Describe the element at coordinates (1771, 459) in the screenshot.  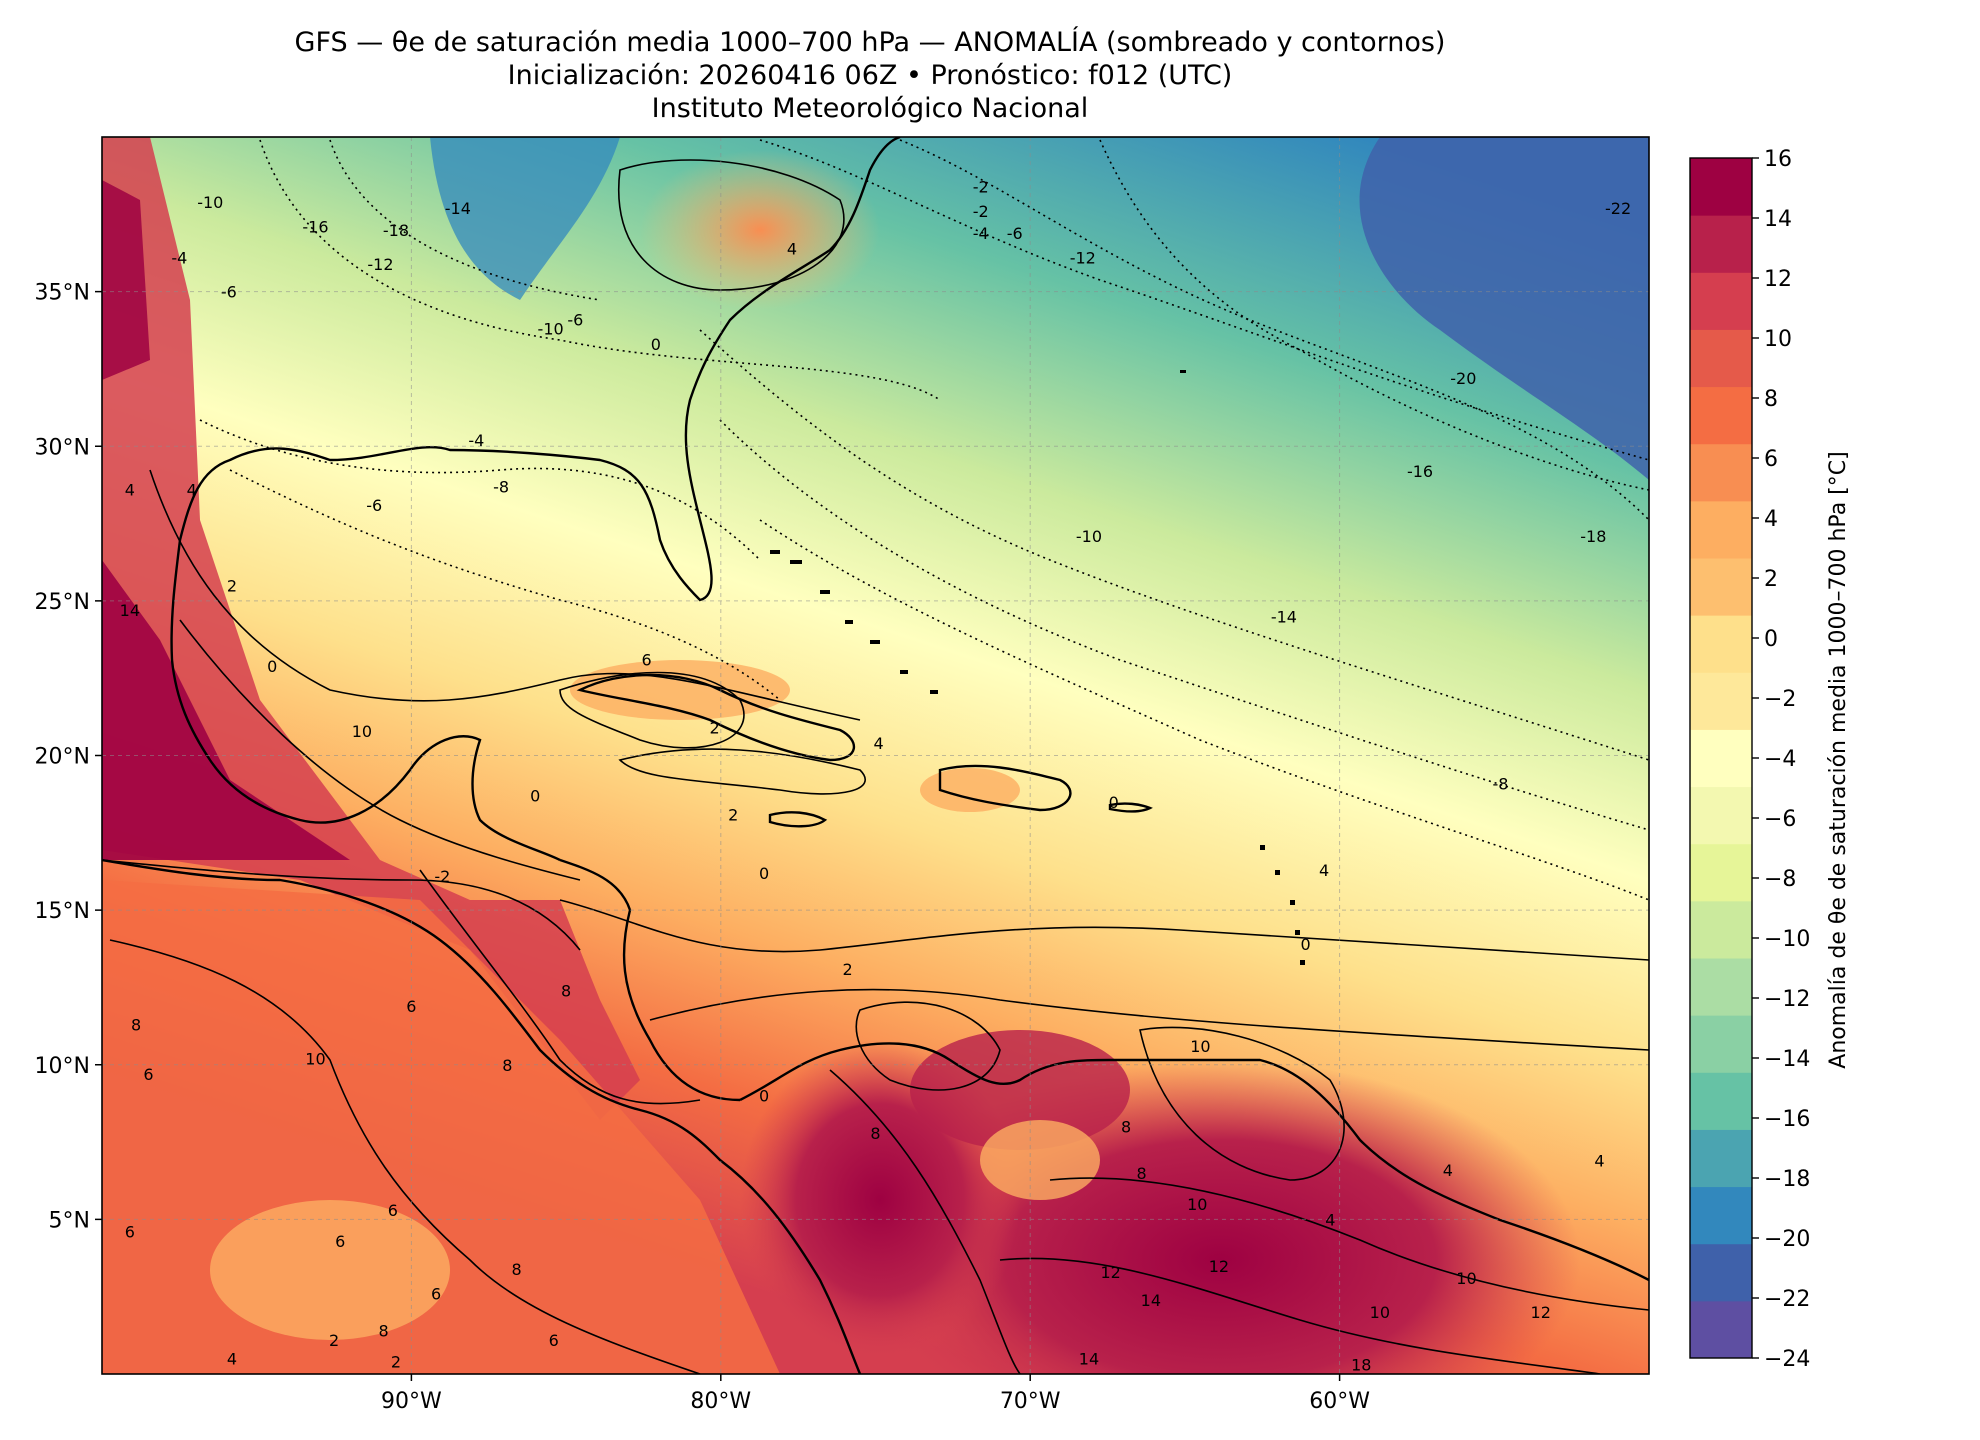
I see `colorbar-tick-label: 6` at that location.